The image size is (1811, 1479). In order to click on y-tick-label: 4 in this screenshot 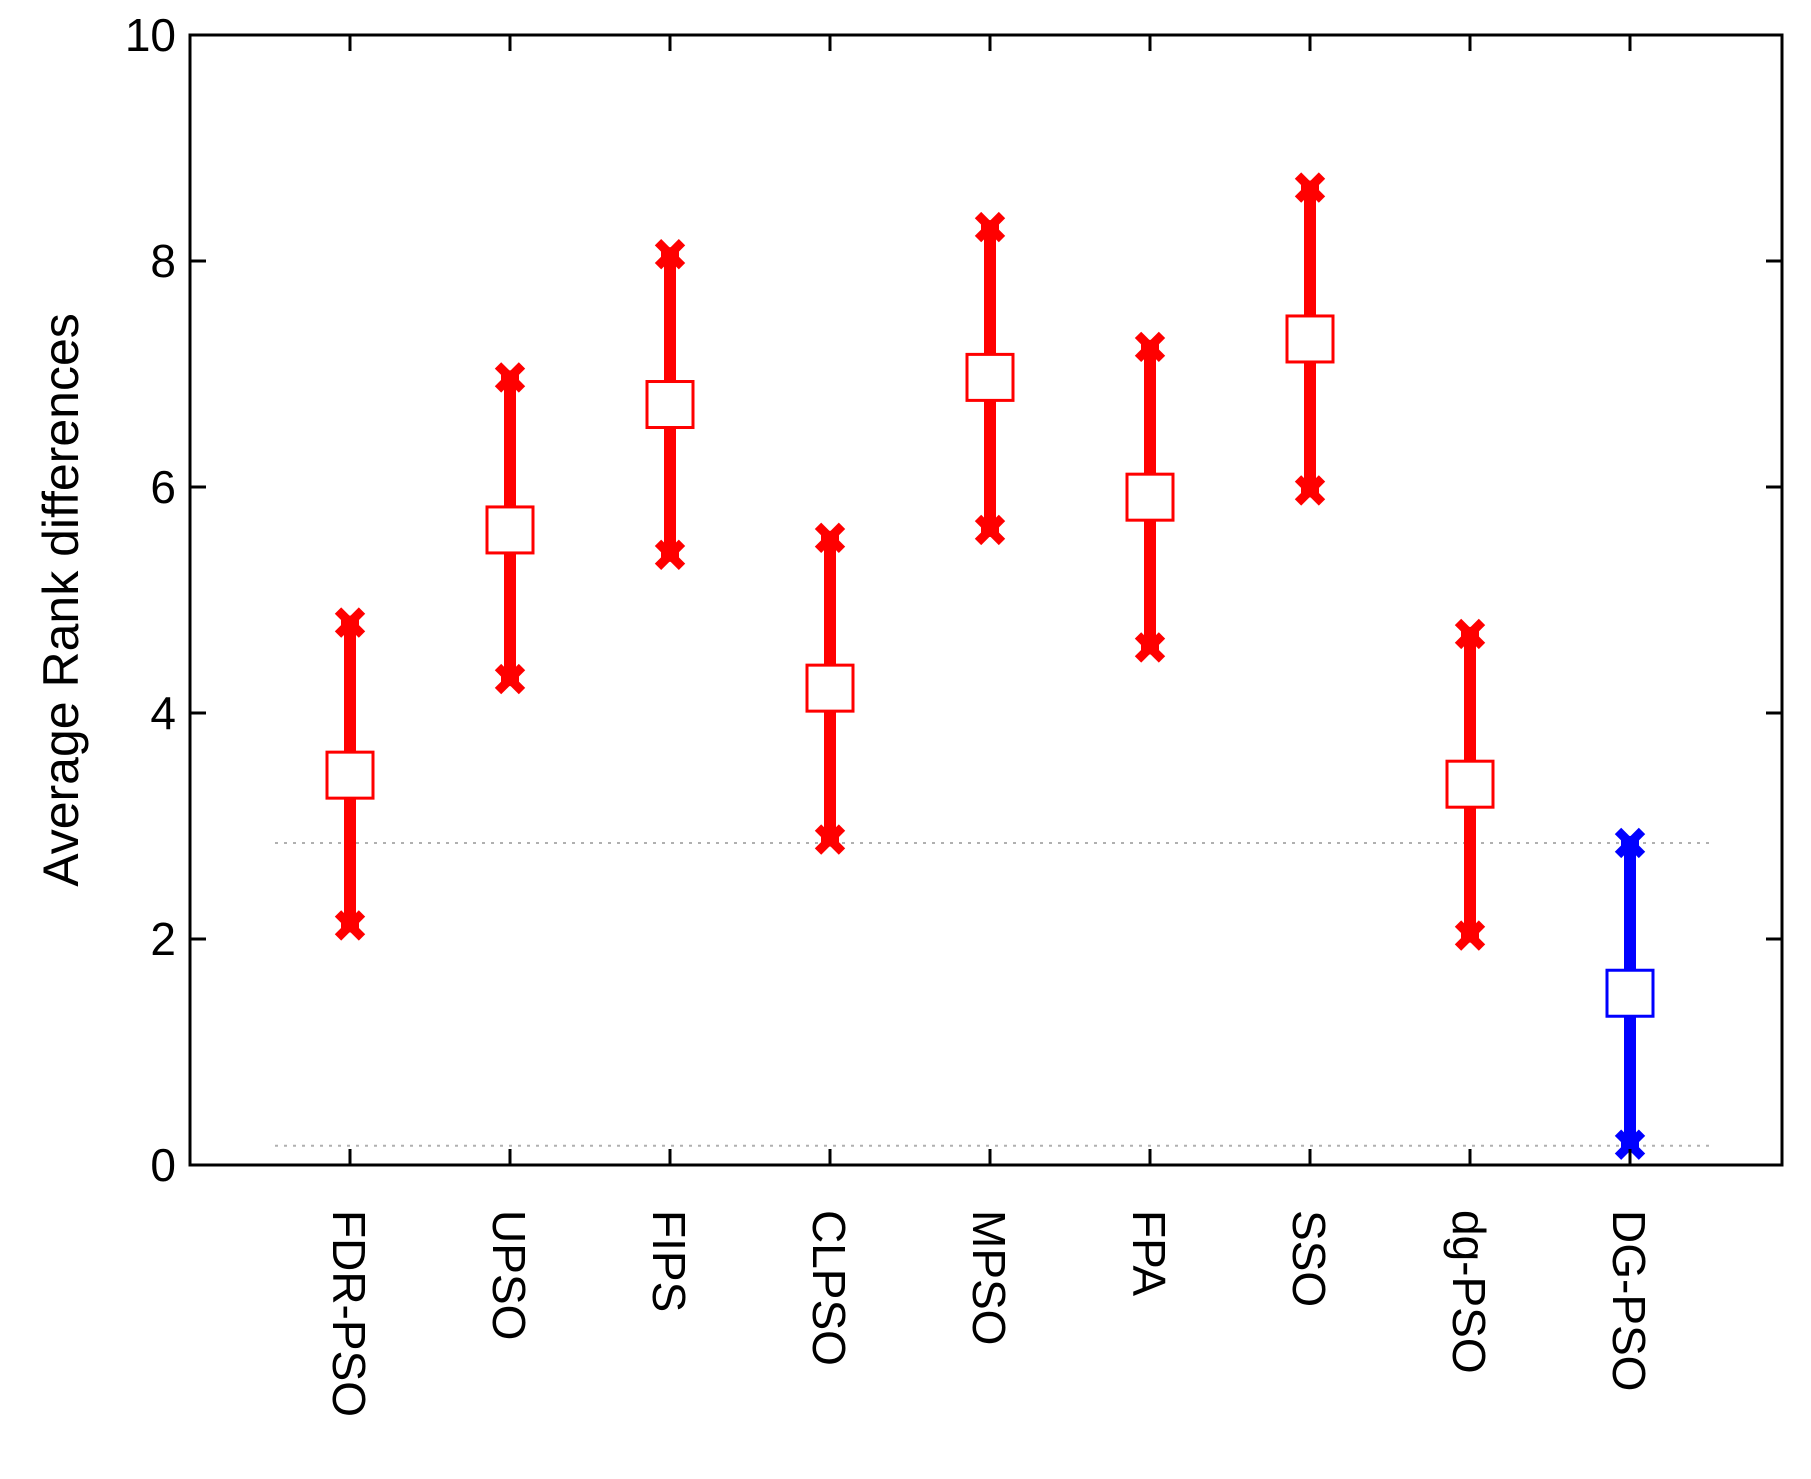, I will do `click(163, 713)`.